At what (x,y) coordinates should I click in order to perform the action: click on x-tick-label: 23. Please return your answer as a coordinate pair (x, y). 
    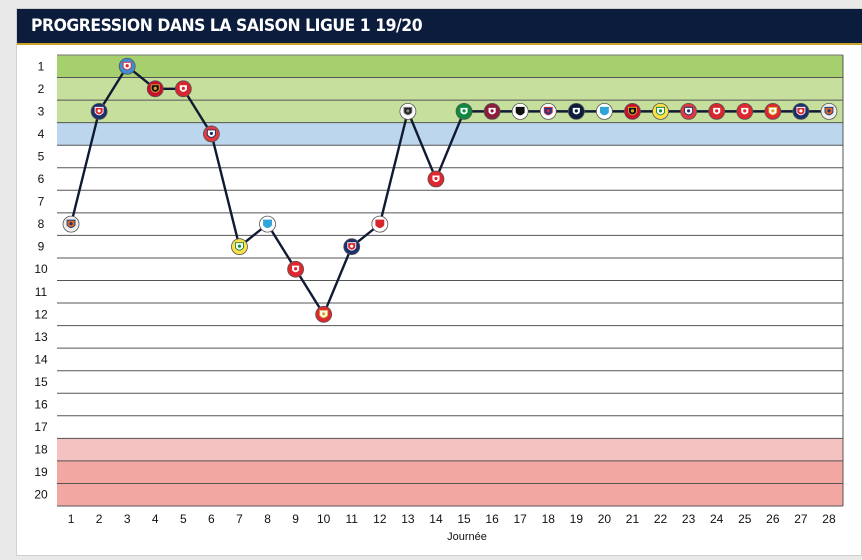
    Looking at the image, I should click on (689, 519).